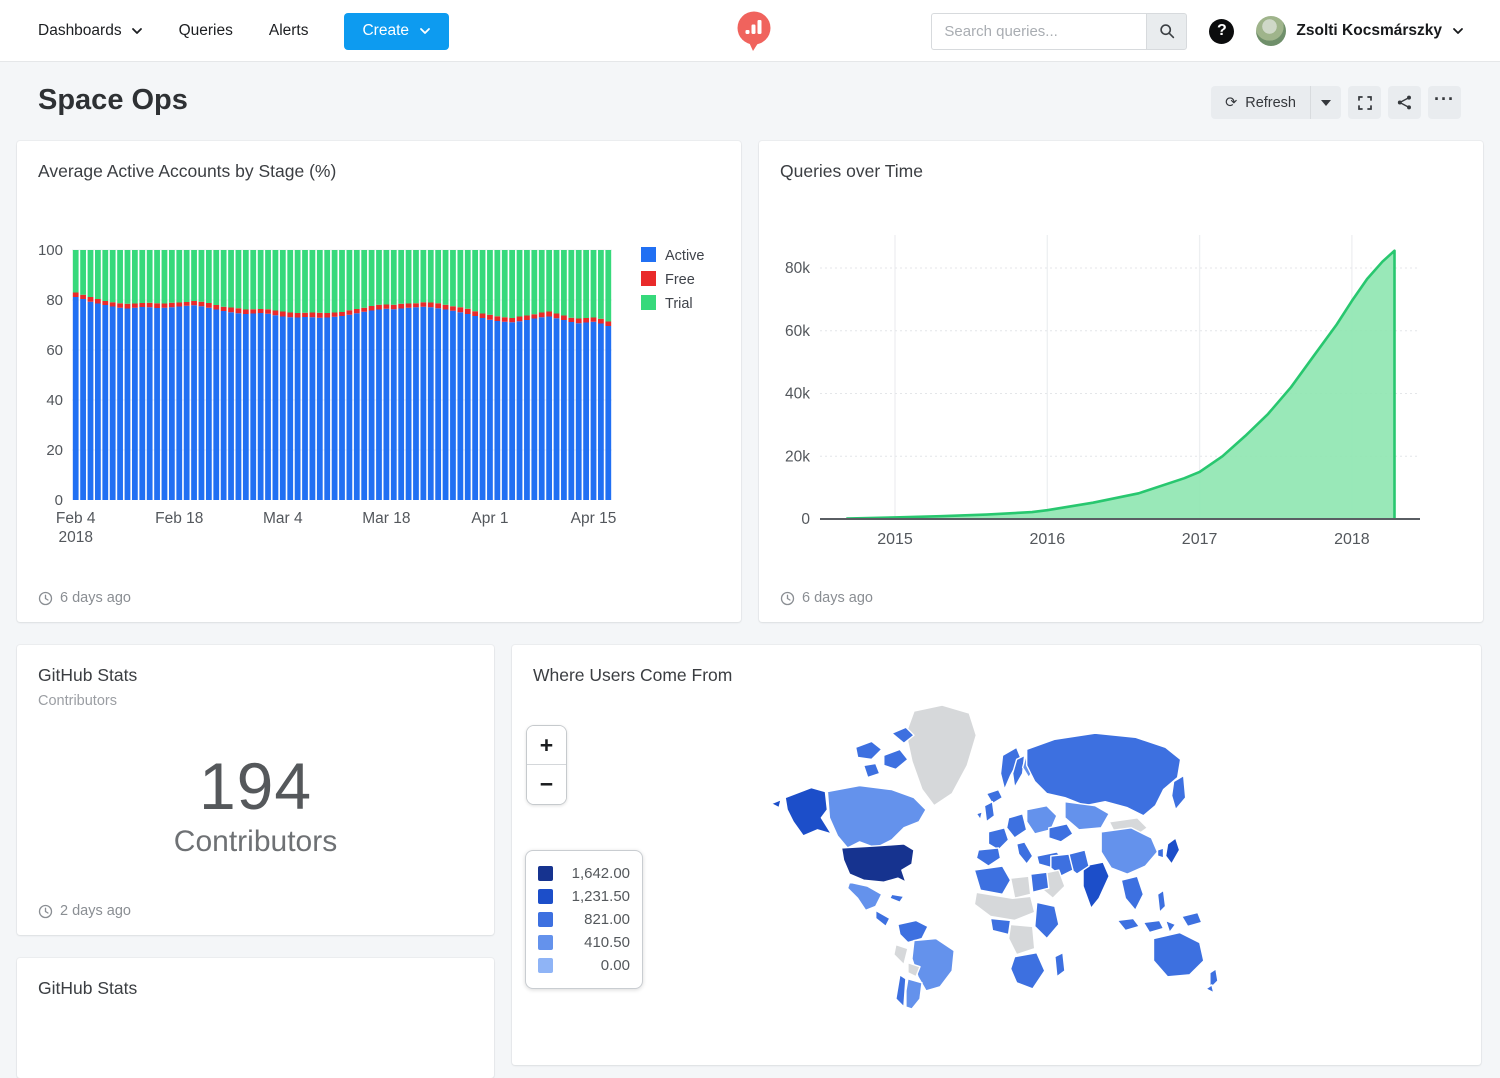  I want to click on nav-alerts: Alerts, so click(288, 30).